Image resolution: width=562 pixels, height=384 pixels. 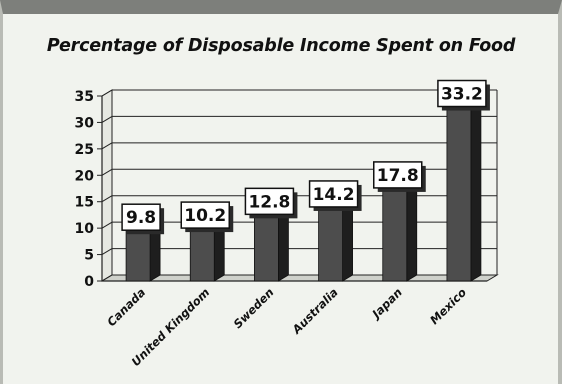 I want to click on x-axis-floor, so click(x=299, y=278).